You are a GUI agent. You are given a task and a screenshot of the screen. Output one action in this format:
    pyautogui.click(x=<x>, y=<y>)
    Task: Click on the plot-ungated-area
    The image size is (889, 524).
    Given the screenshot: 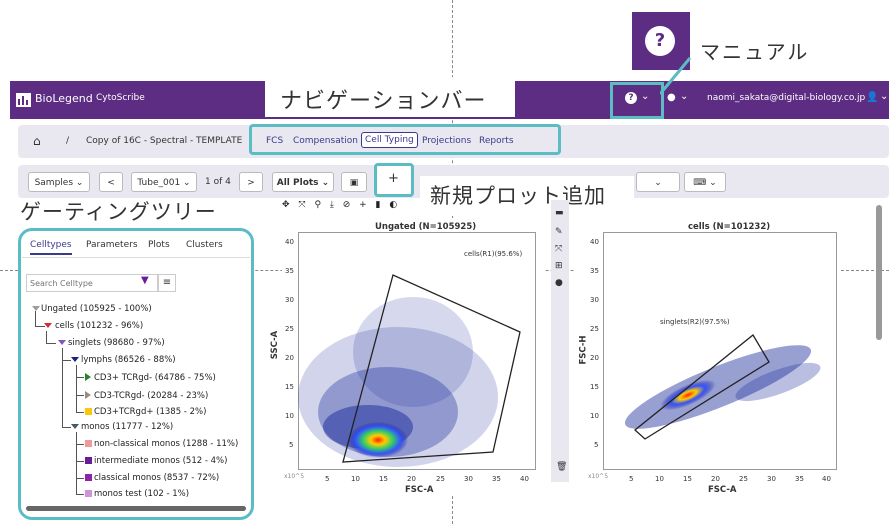 What is the action you would take?
    pyautogui.click(x=417, y=351)
    